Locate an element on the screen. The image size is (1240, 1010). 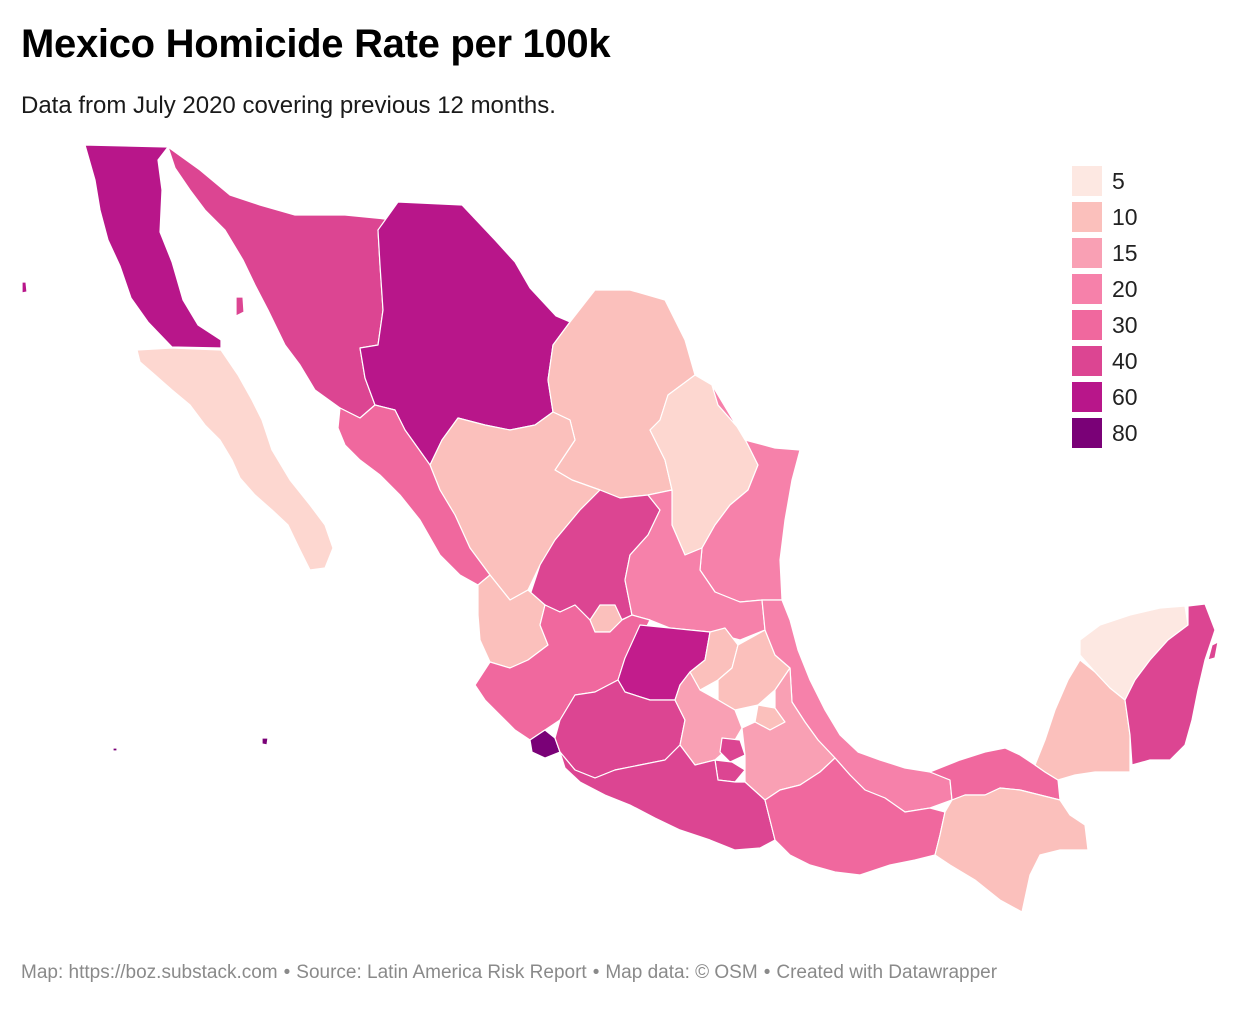
legend-label: 60 is located at coordinates (1125, 396).